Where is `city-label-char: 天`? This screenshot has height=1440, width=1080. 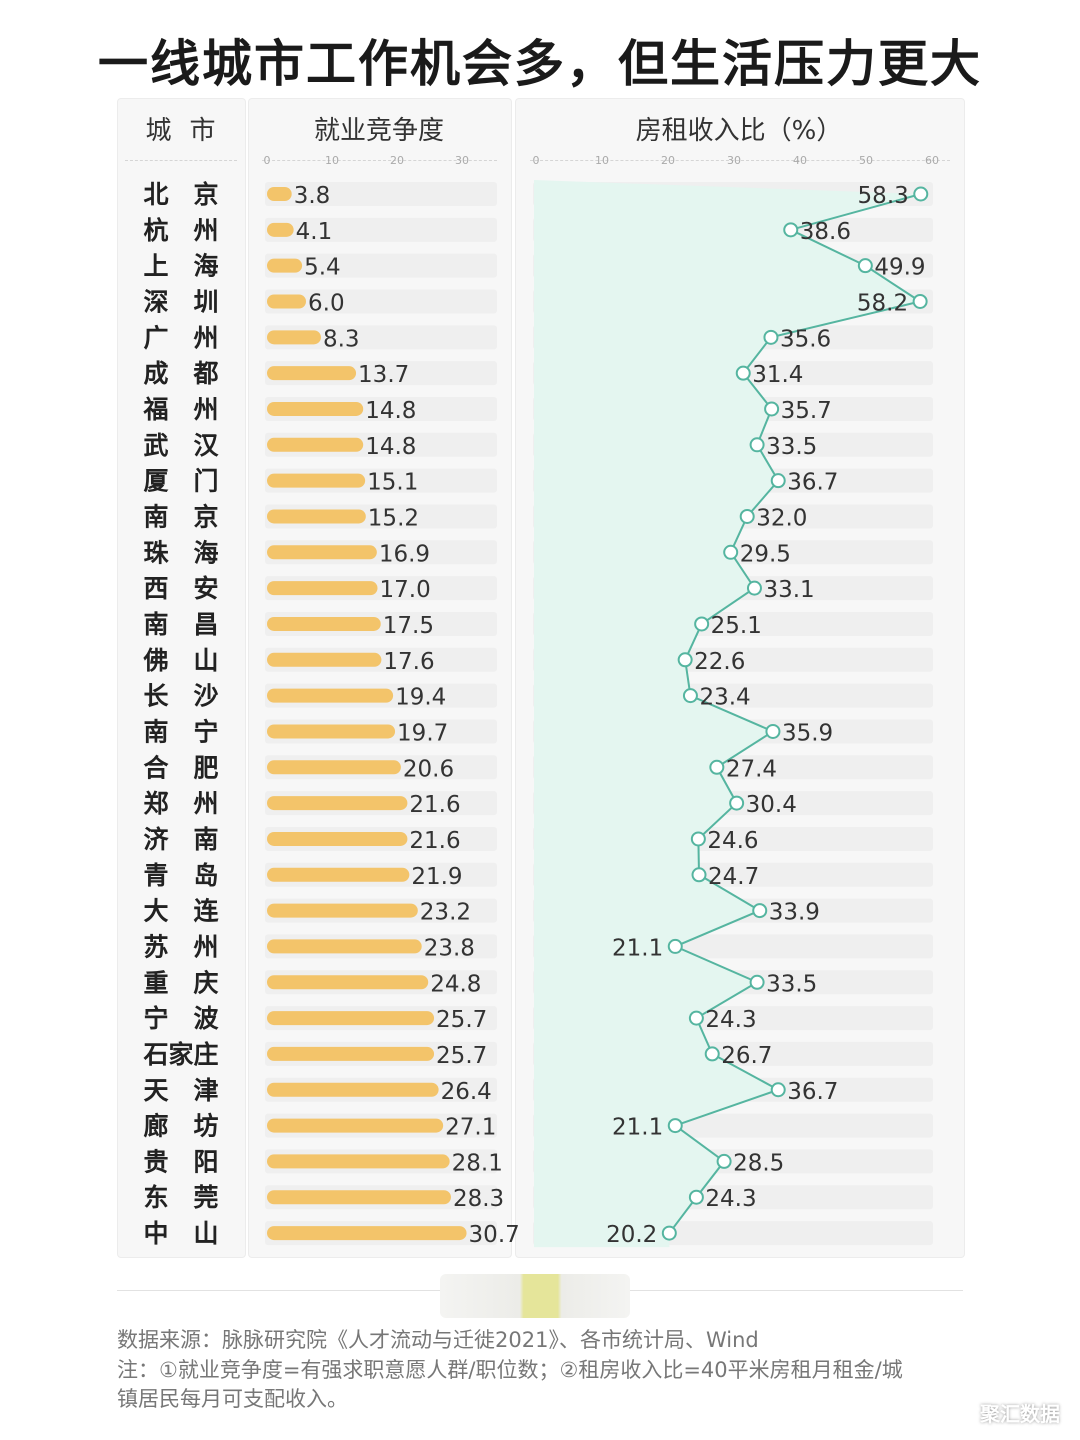 city-label-char: 天 is located at coordinates (155, 1090).